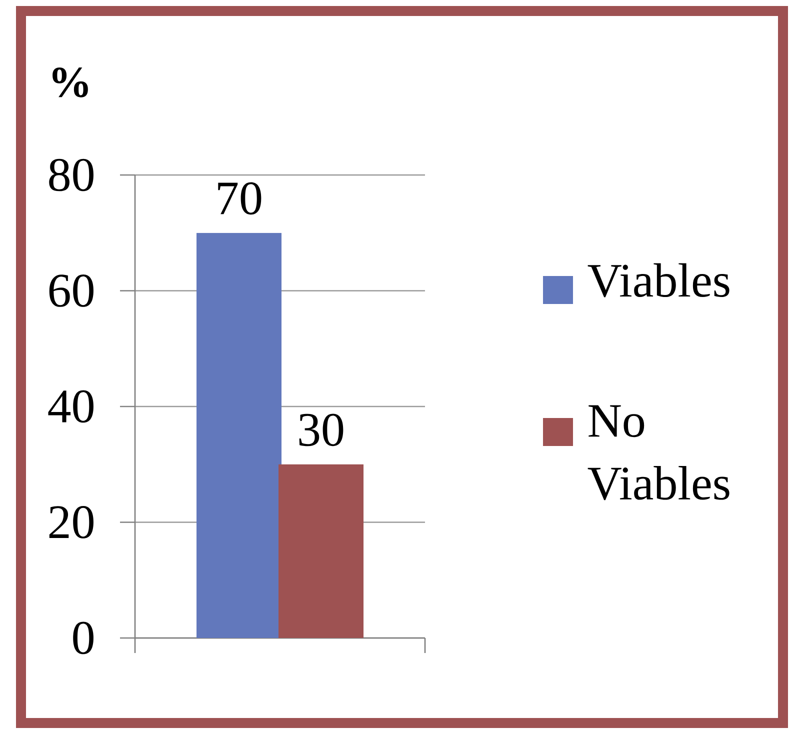  Describe the element at coordinates (71, 406) in the screenshot. I see `y-tick-label: 40` at that location.